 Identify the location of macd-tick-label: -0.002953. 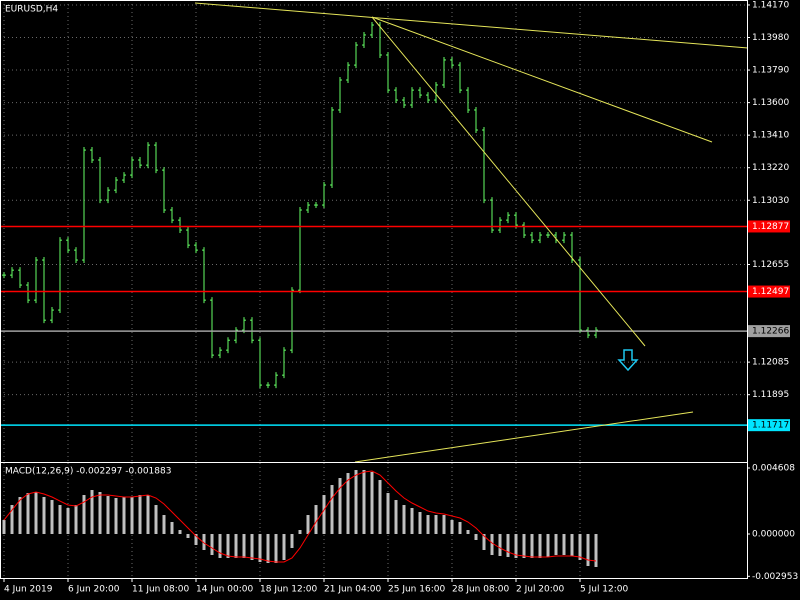
(775, 577).